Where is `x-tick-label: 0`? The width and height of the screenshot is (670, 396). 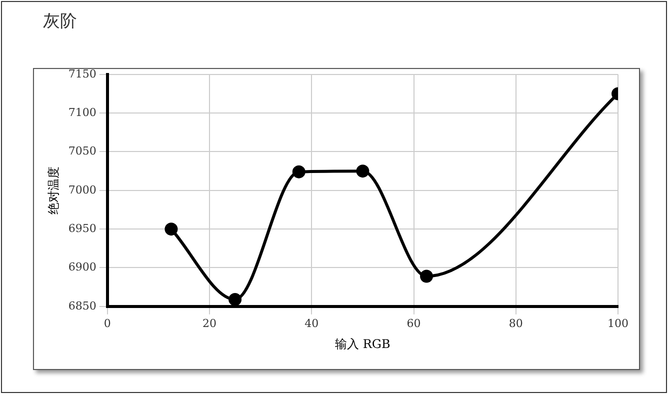
x-tick-label: 0 is located at coordinates (107, 323).